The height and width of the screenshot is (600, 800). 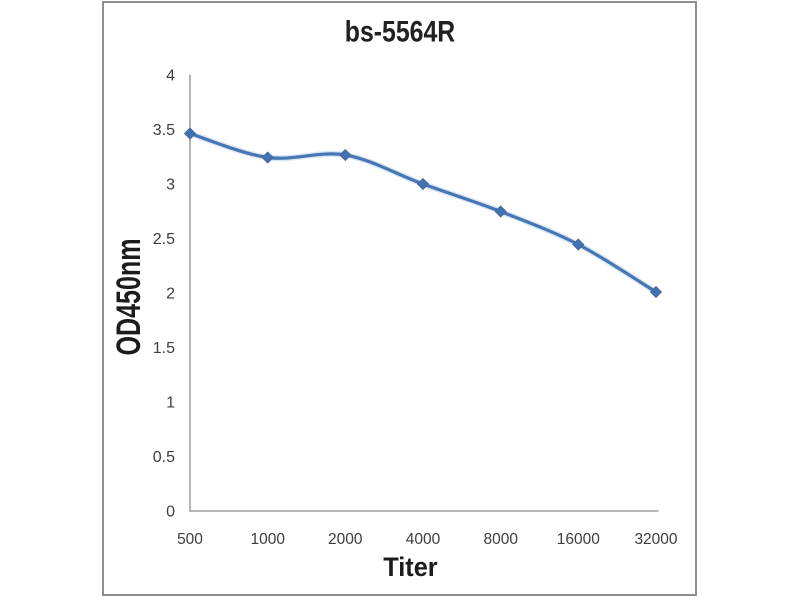 What do you see at coordinates (164, 239) in the screenshot?
I see `svg-text: 2.5` at bounding box center [164, 239].